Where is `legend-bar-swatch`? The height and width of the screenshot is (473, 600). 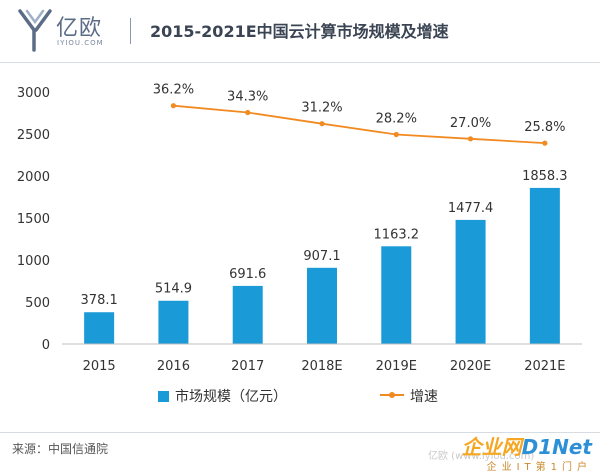 legend-bar-swatch is located at coordinates (163, 396).